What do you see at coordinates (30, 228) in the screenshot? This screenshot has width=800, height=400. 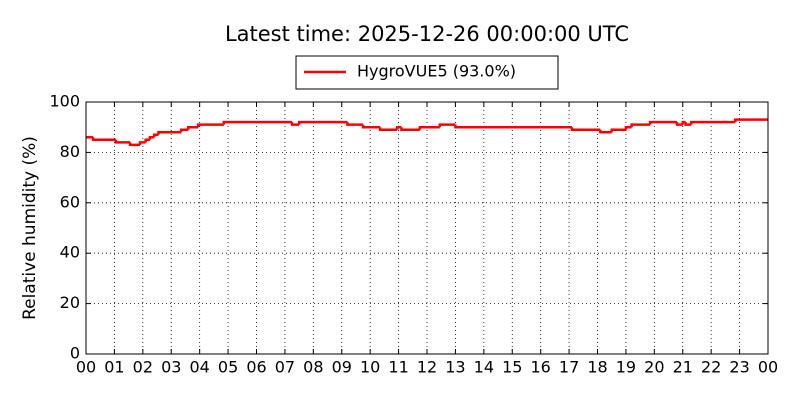 I see `y-axis-label: Relative humidity (%)` at bounding box center [30, 228].